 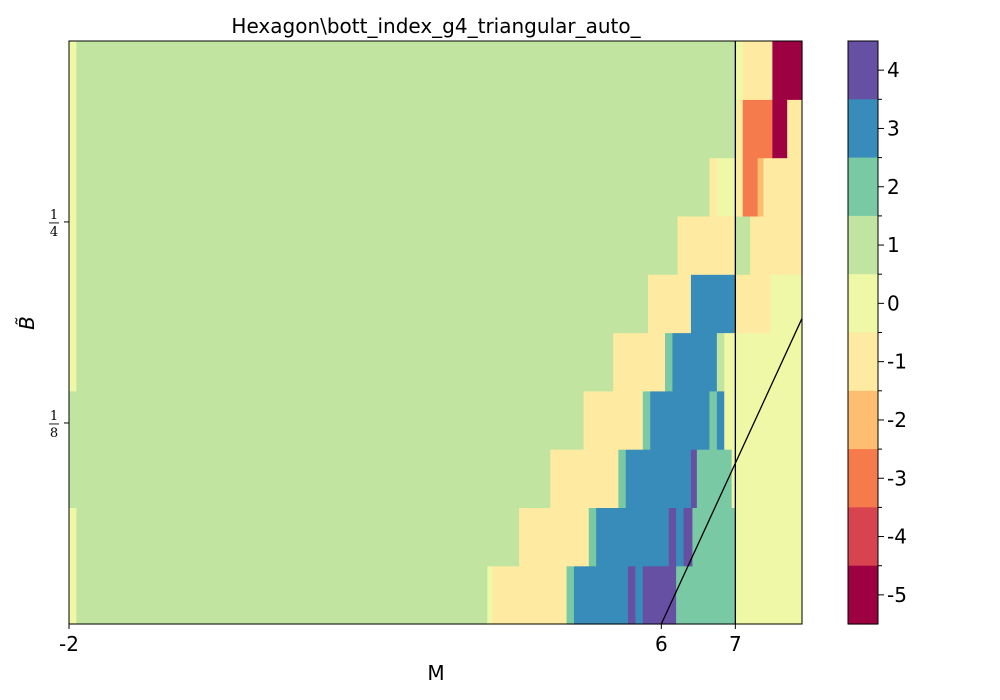 I want to click on y-axis-label: B̃, so click(x=27, y=323).